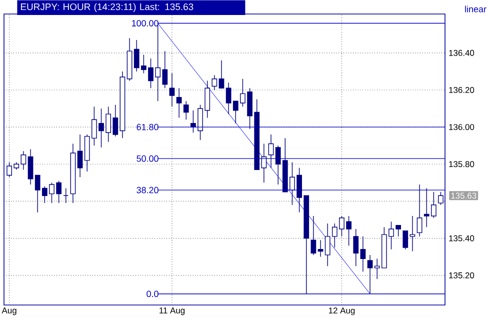 This screenshot has width=494, height=320. I want to click on y-tick-label: 136.40, so click(461, 53).